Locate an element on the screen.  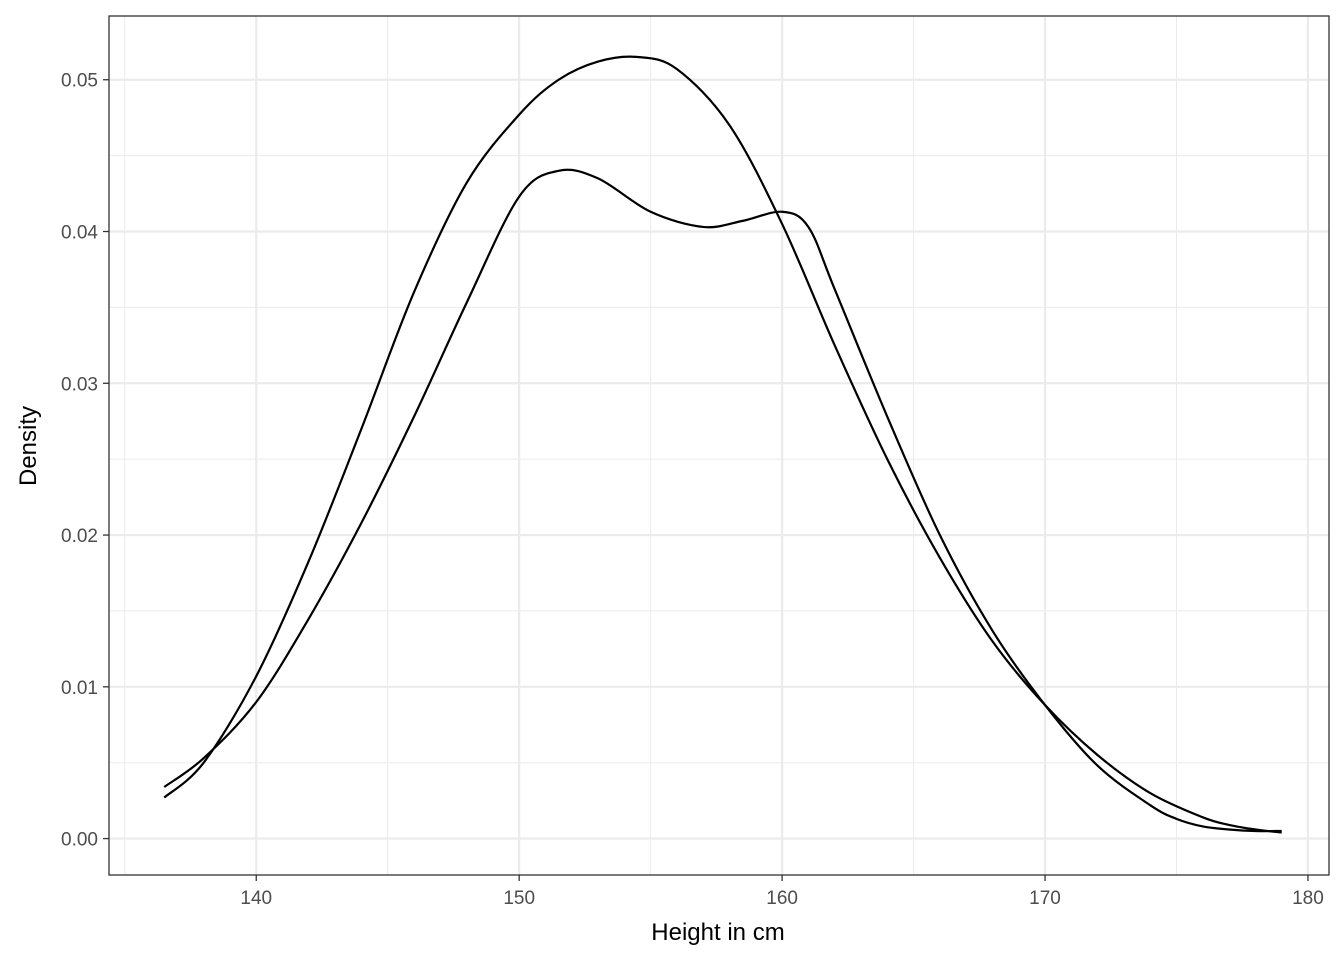
y-tick-label: 0.03 is located at coordinates (79, 384).